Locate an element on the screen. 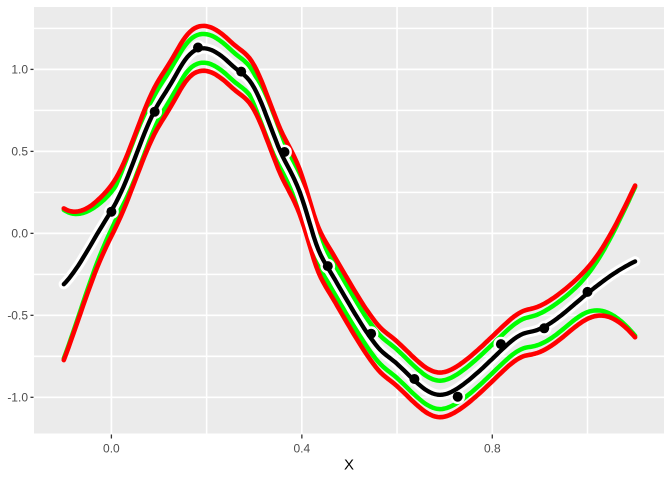 The width and height of the screenshot is (672, 480). svg-text: -0.5 is located at coordinates (17, 316).